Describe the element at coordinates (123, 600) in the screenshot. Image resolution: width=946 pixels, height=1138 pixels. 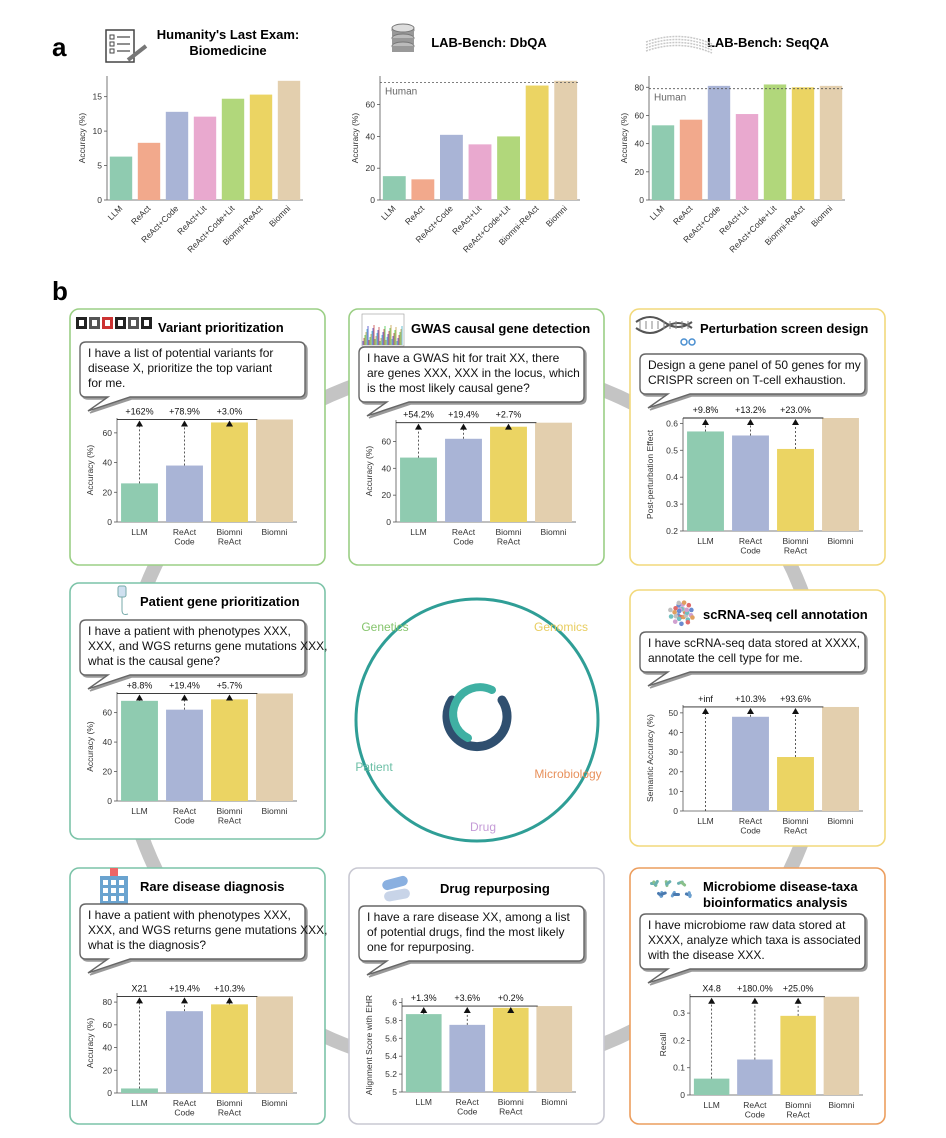
I see `iv-bag-icon` at that location.